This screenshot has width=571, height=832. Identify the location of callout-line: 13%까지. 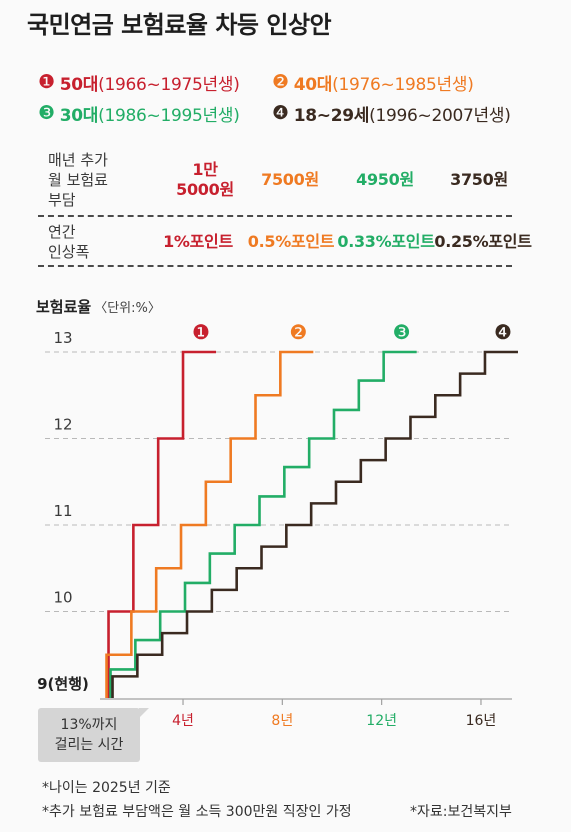
(89, 725).